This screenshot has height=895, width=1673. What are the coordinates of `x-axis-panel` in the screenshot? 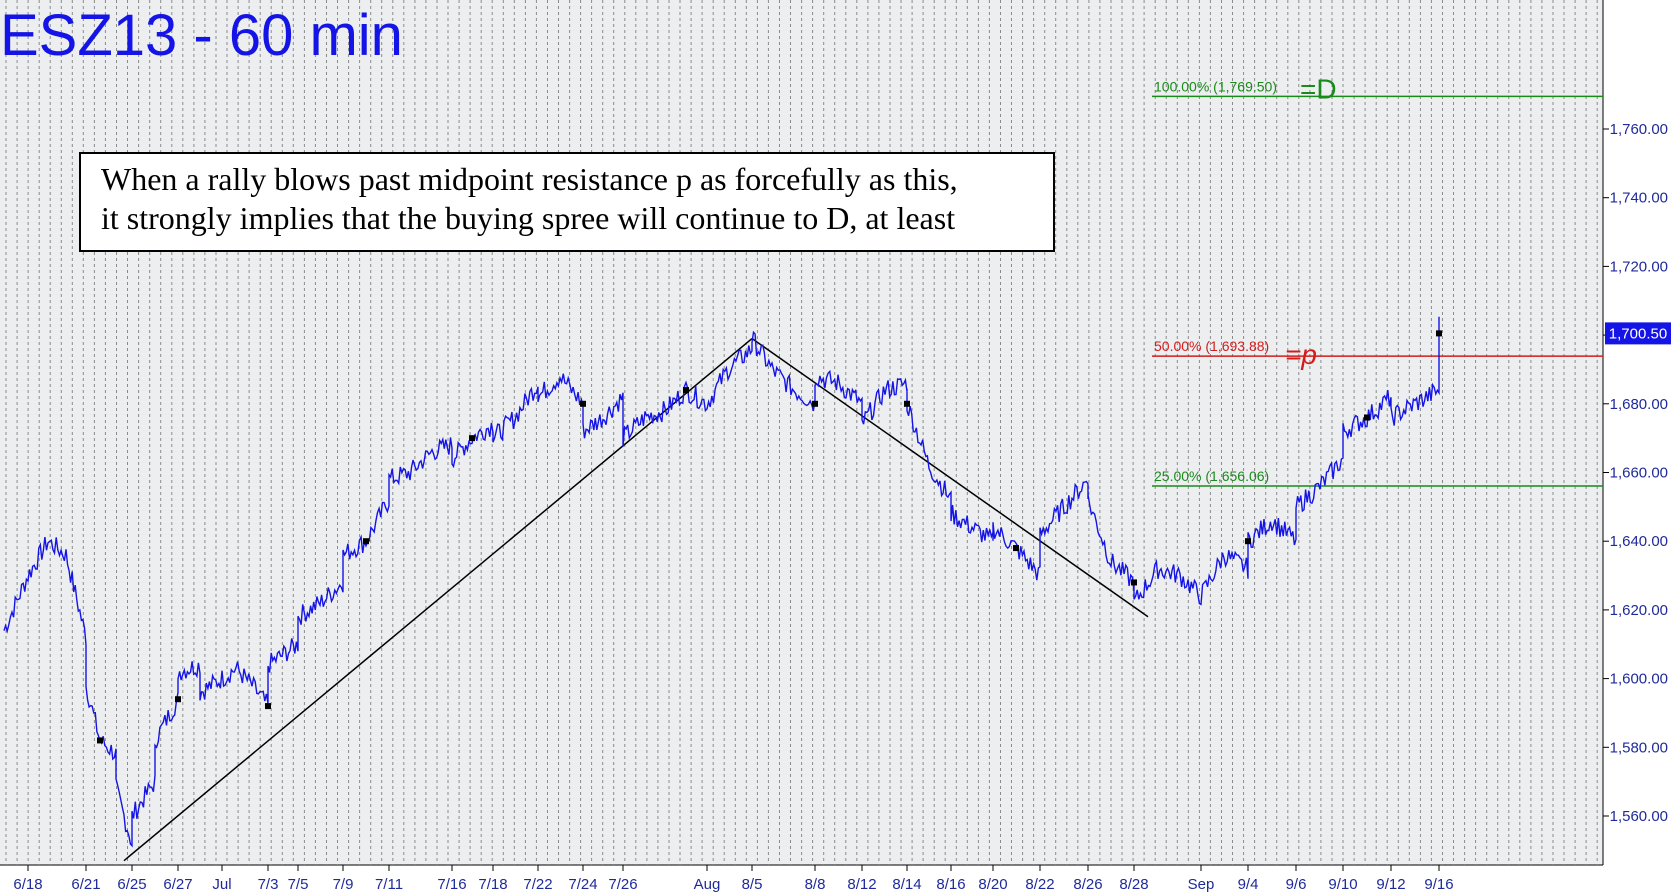 It's located at (801, 880).